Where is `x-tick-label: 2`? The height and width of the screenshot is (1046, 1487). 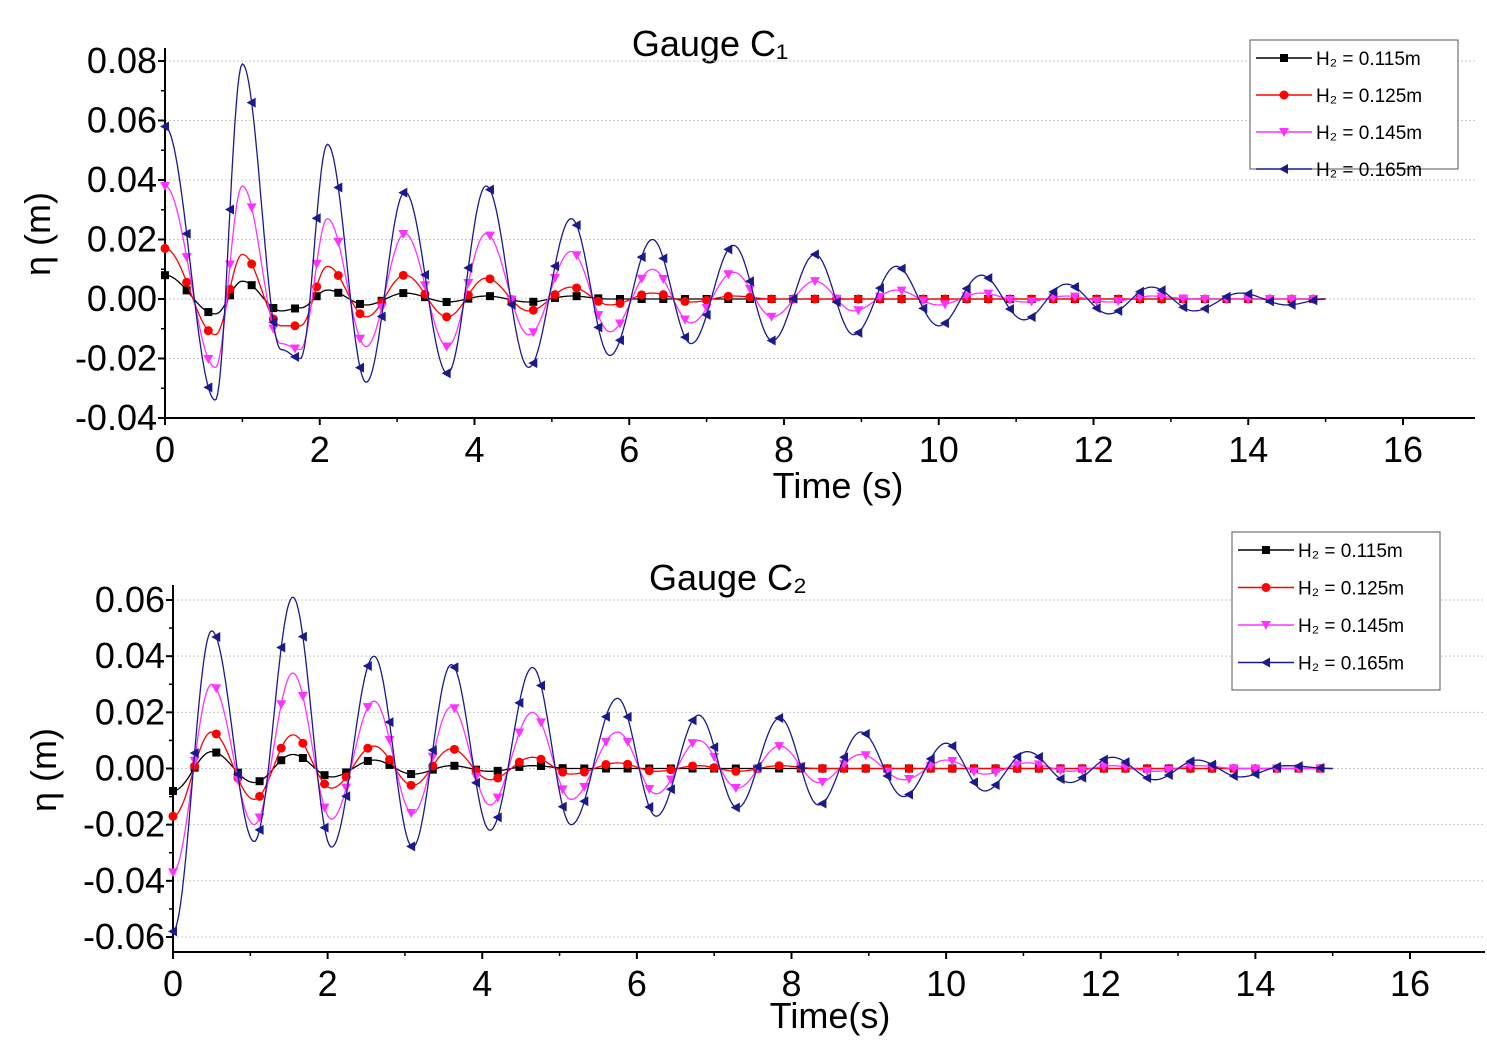
x-tick-label: 2 is located at coordinates (328, 983).